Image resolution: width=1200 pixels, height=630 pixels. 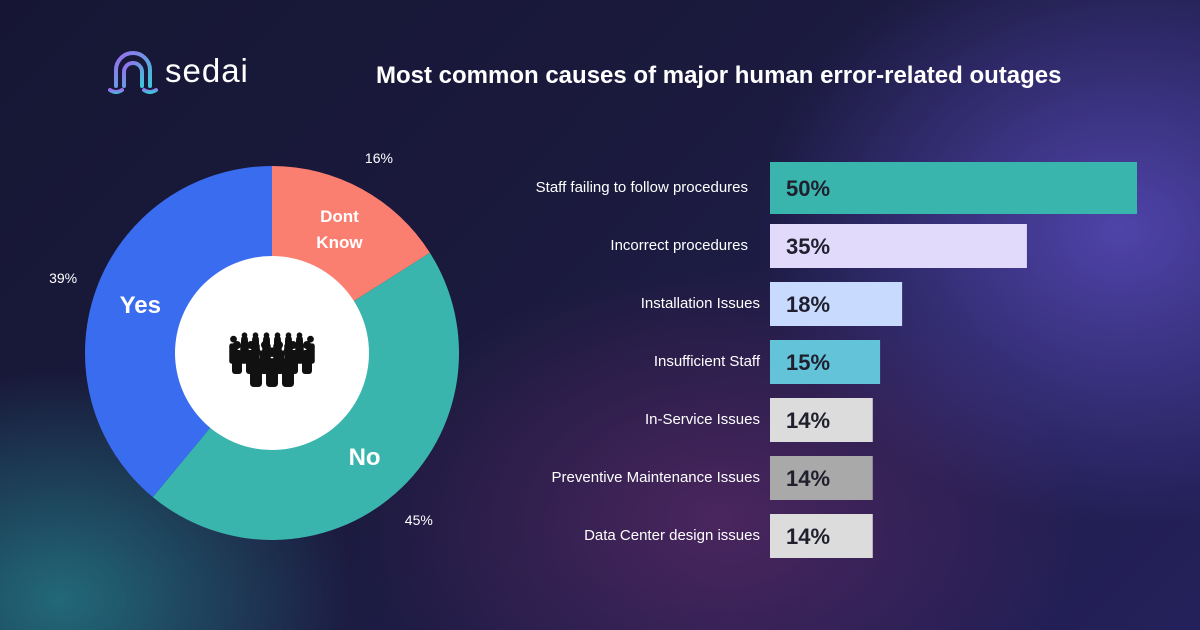 What do you see at coordinates (641, 187) in the screenshot?
I see `bar-category-label: Staff failing to follow procedures` at bounding box center [641, 187].